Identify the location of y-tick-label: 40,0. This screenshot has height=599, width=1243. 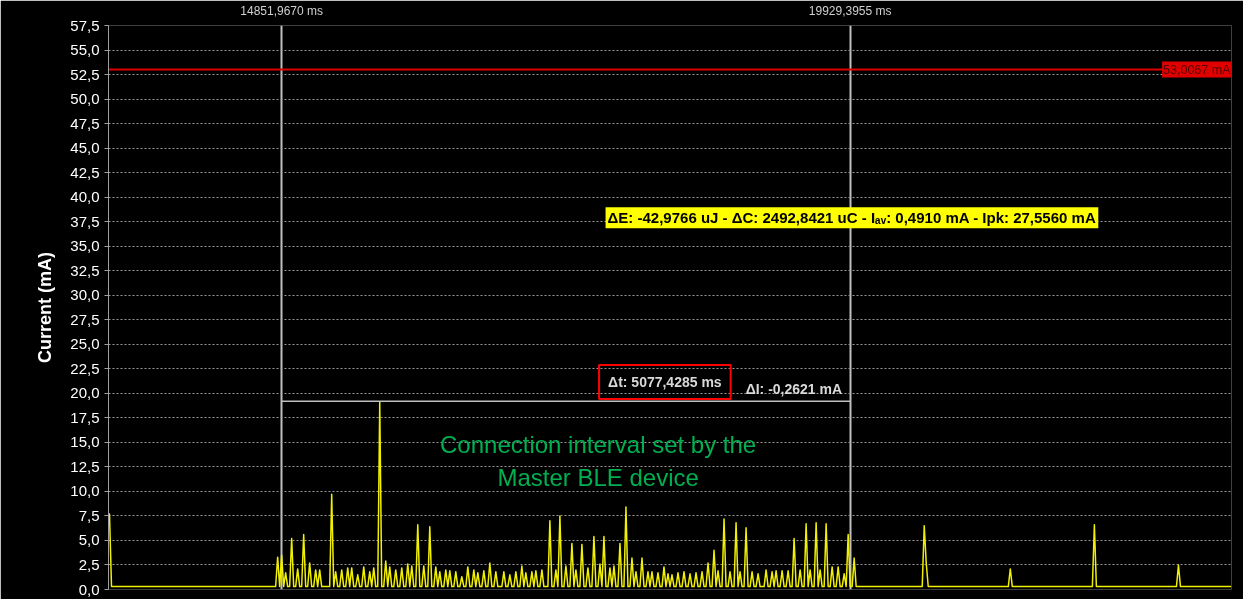
(85, 197).